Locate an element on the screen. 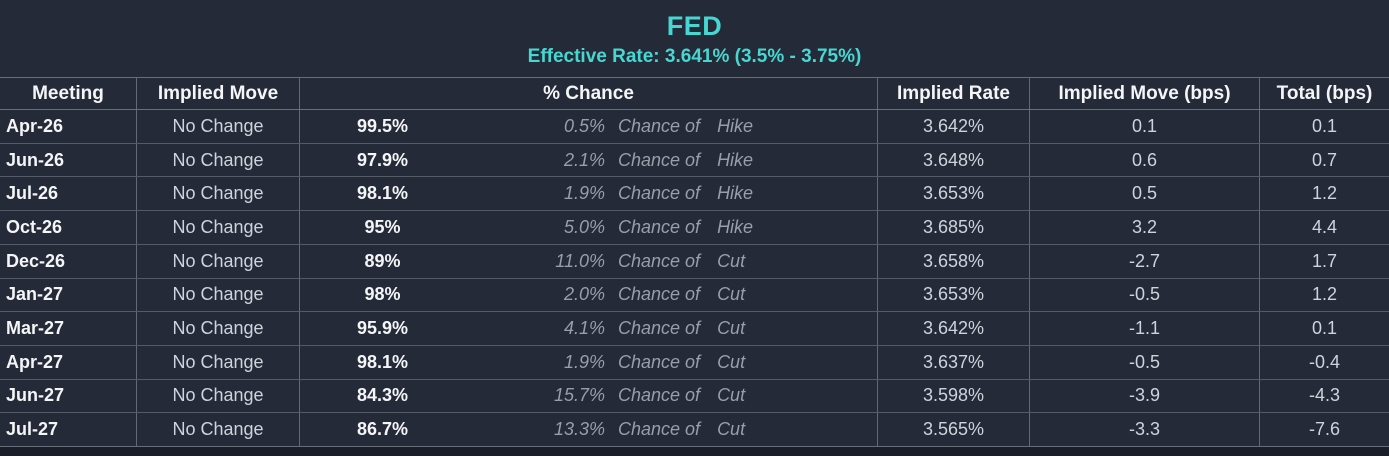  meeting-cell: Jul-26 is located at coordinates (68, 194).